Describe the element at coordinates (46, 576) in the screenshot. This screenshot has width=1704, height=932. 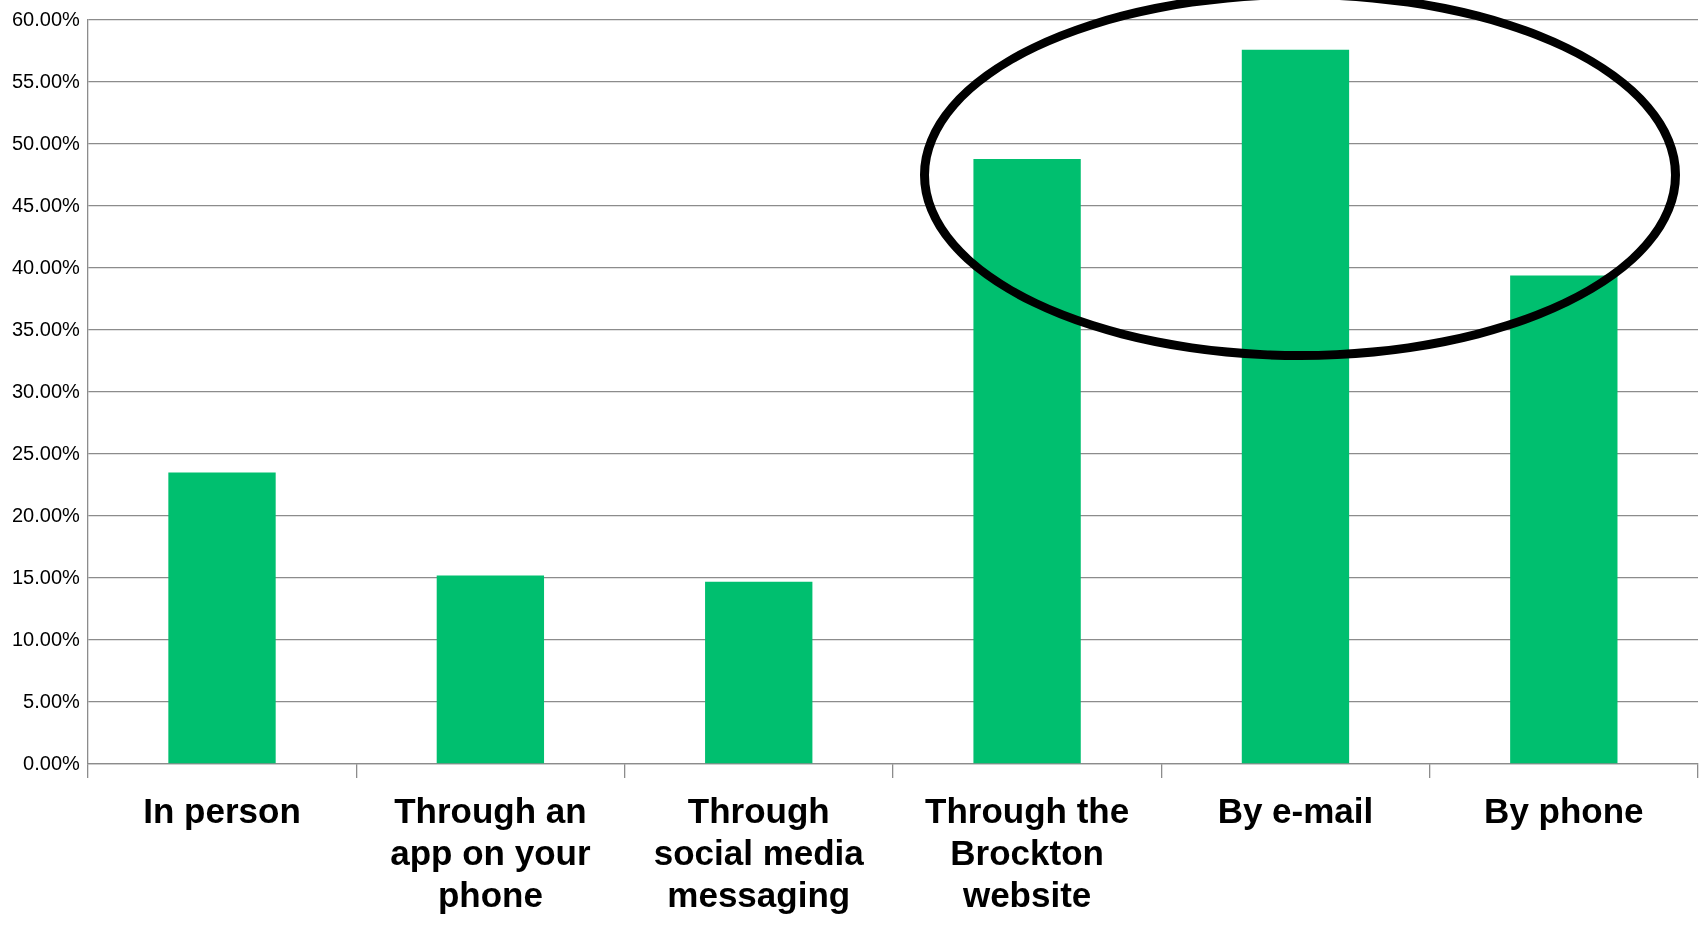
I see `y-tick-label: 15.00%` at that location.